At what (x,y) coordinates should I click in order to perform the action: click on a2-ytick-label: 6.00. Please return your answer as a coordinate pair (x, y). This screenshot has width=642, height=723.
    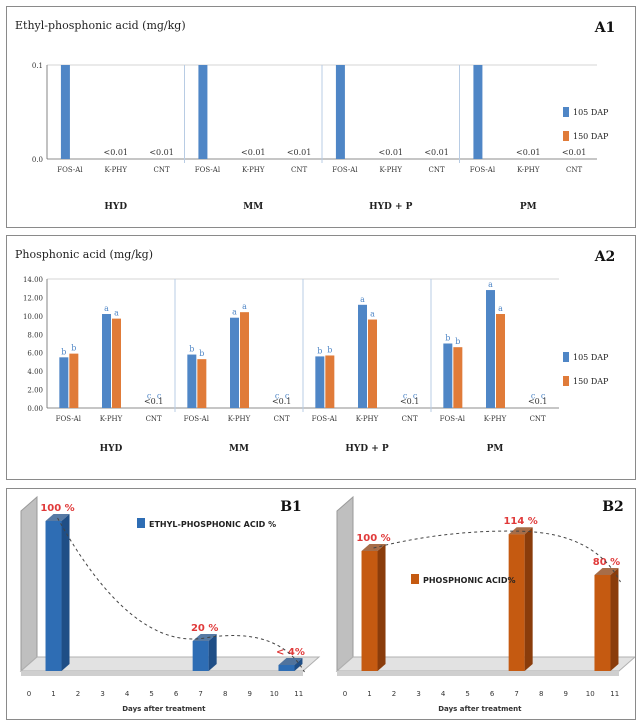
    Looking at the image, I should click on (35, 354).